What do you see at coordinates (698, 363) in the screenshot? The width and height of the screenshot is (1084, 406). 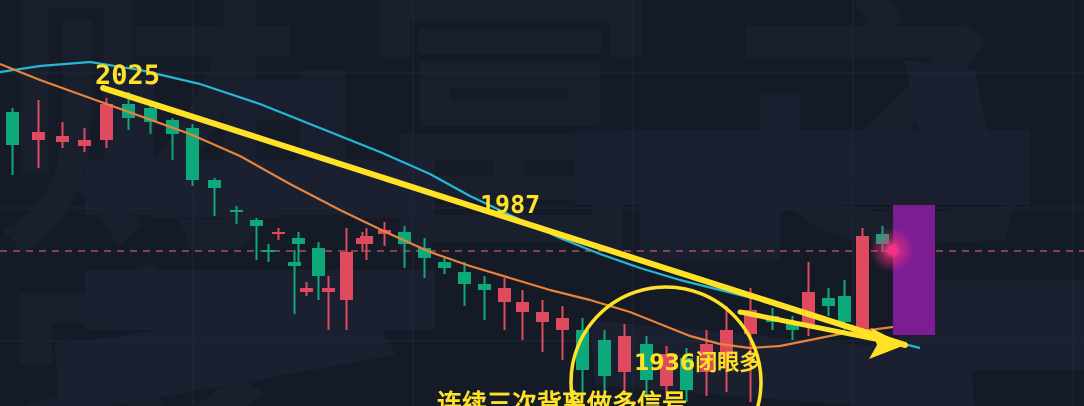 I see `label-1936: 1936闭眼多` at bounding box center [698, 363].